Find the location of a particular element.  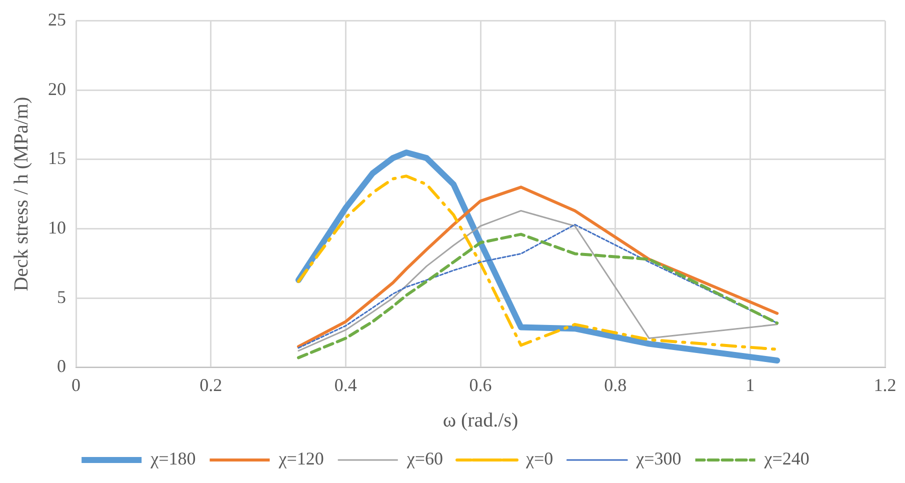

y-tick-label: 15 is located at coordinates (57, 158).